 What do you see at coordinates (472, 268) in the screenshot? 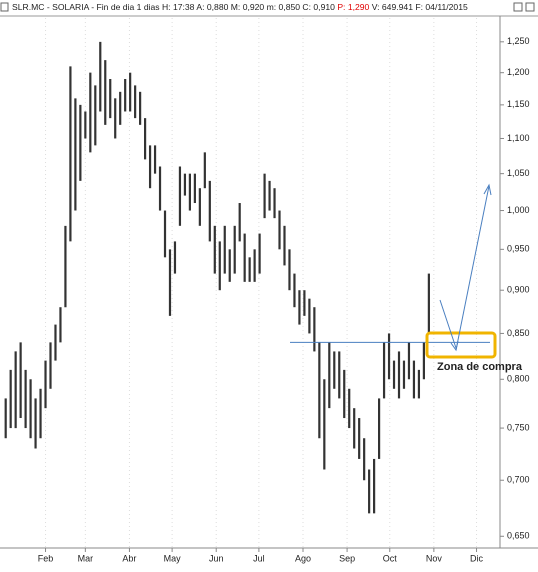
I see `arrow-up` at bounding box center [472, 268].